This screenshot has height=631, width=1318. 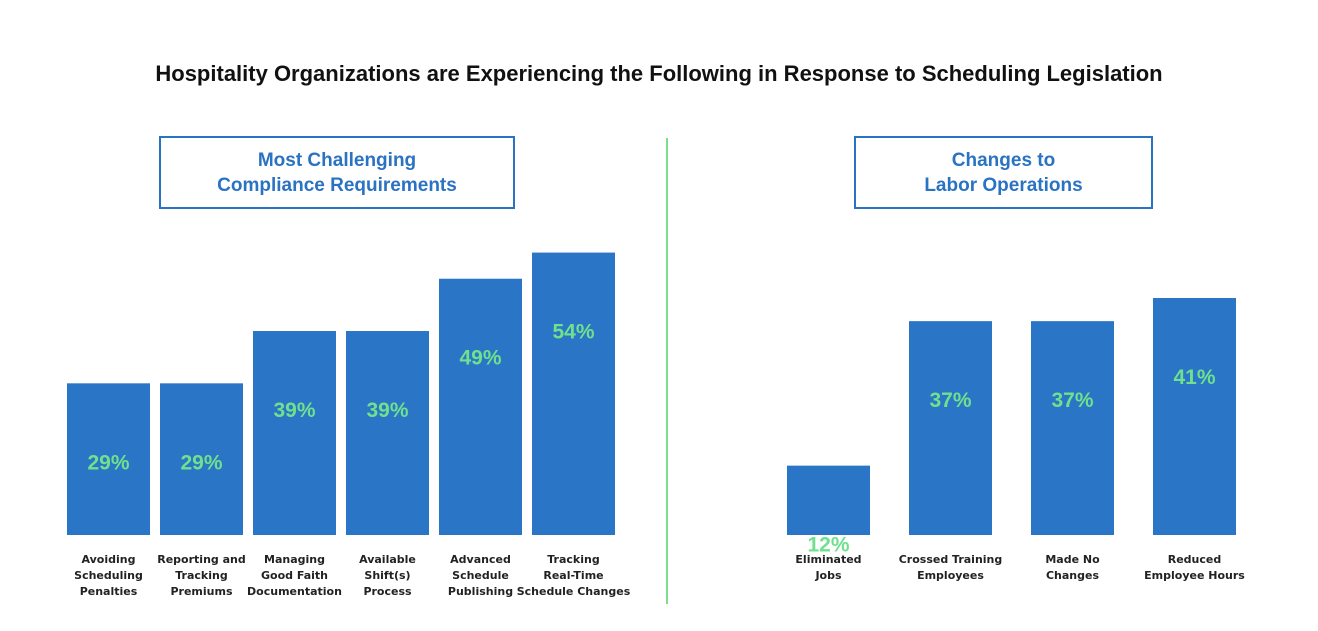 What do you see at coordinates (1072, 567) in the screenshot?
I see `category-label: Made No Changes` at bounding box center [1072, 567].